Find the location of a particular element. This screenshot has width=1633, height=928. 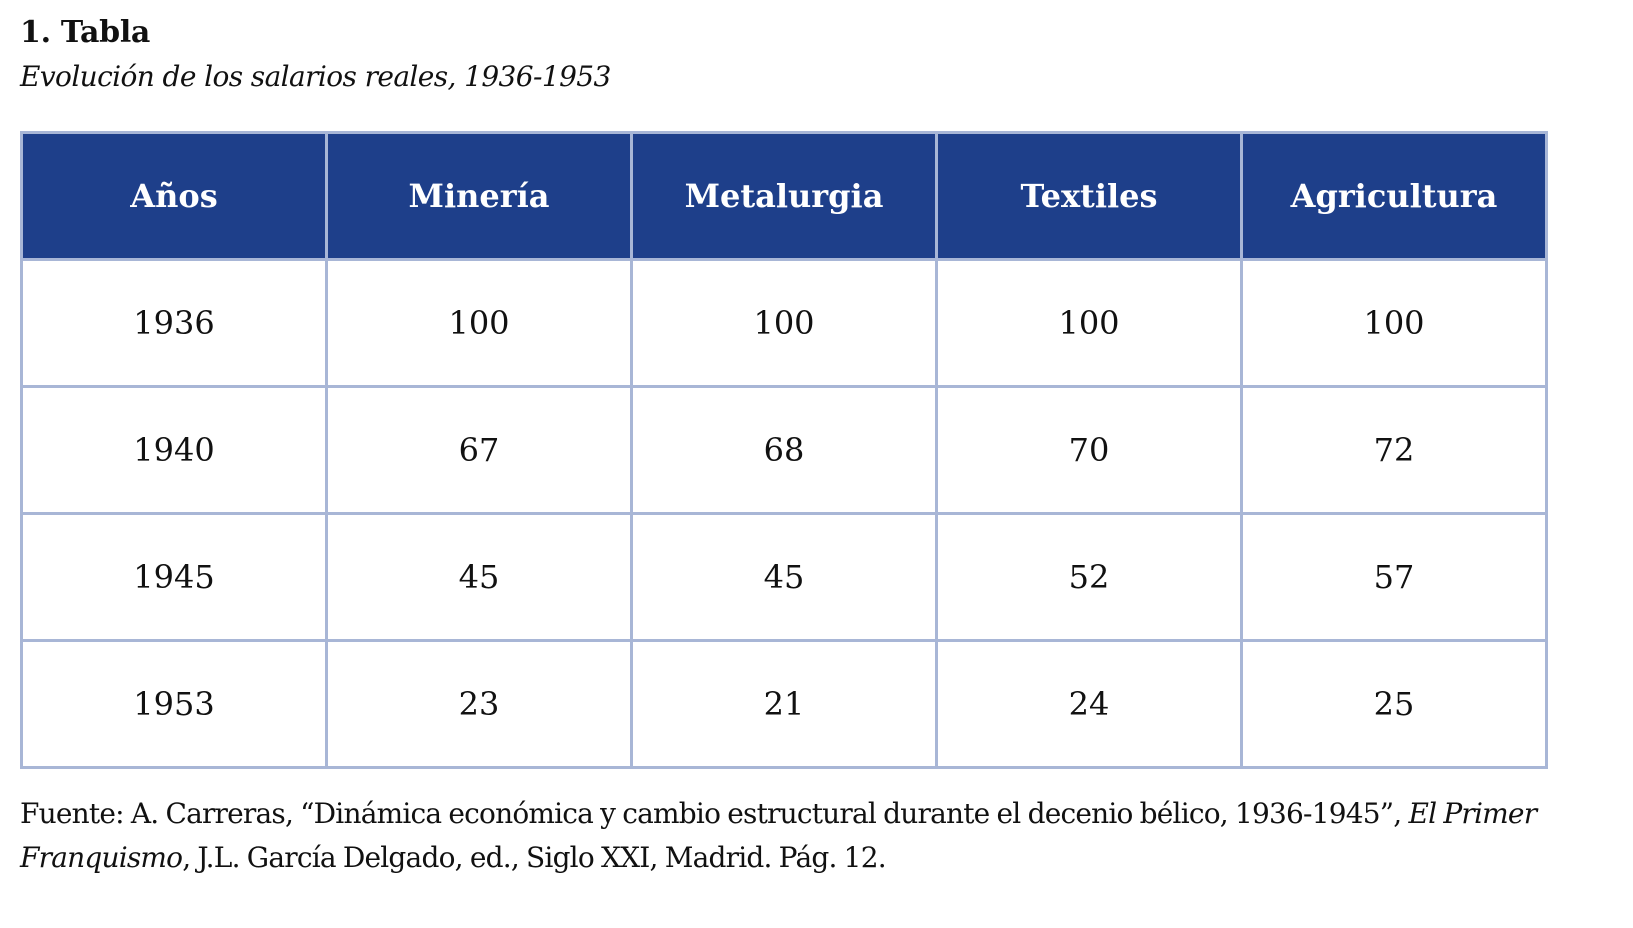

column-header-agriculture: Agricultura is located at coordinates (1394, 196).